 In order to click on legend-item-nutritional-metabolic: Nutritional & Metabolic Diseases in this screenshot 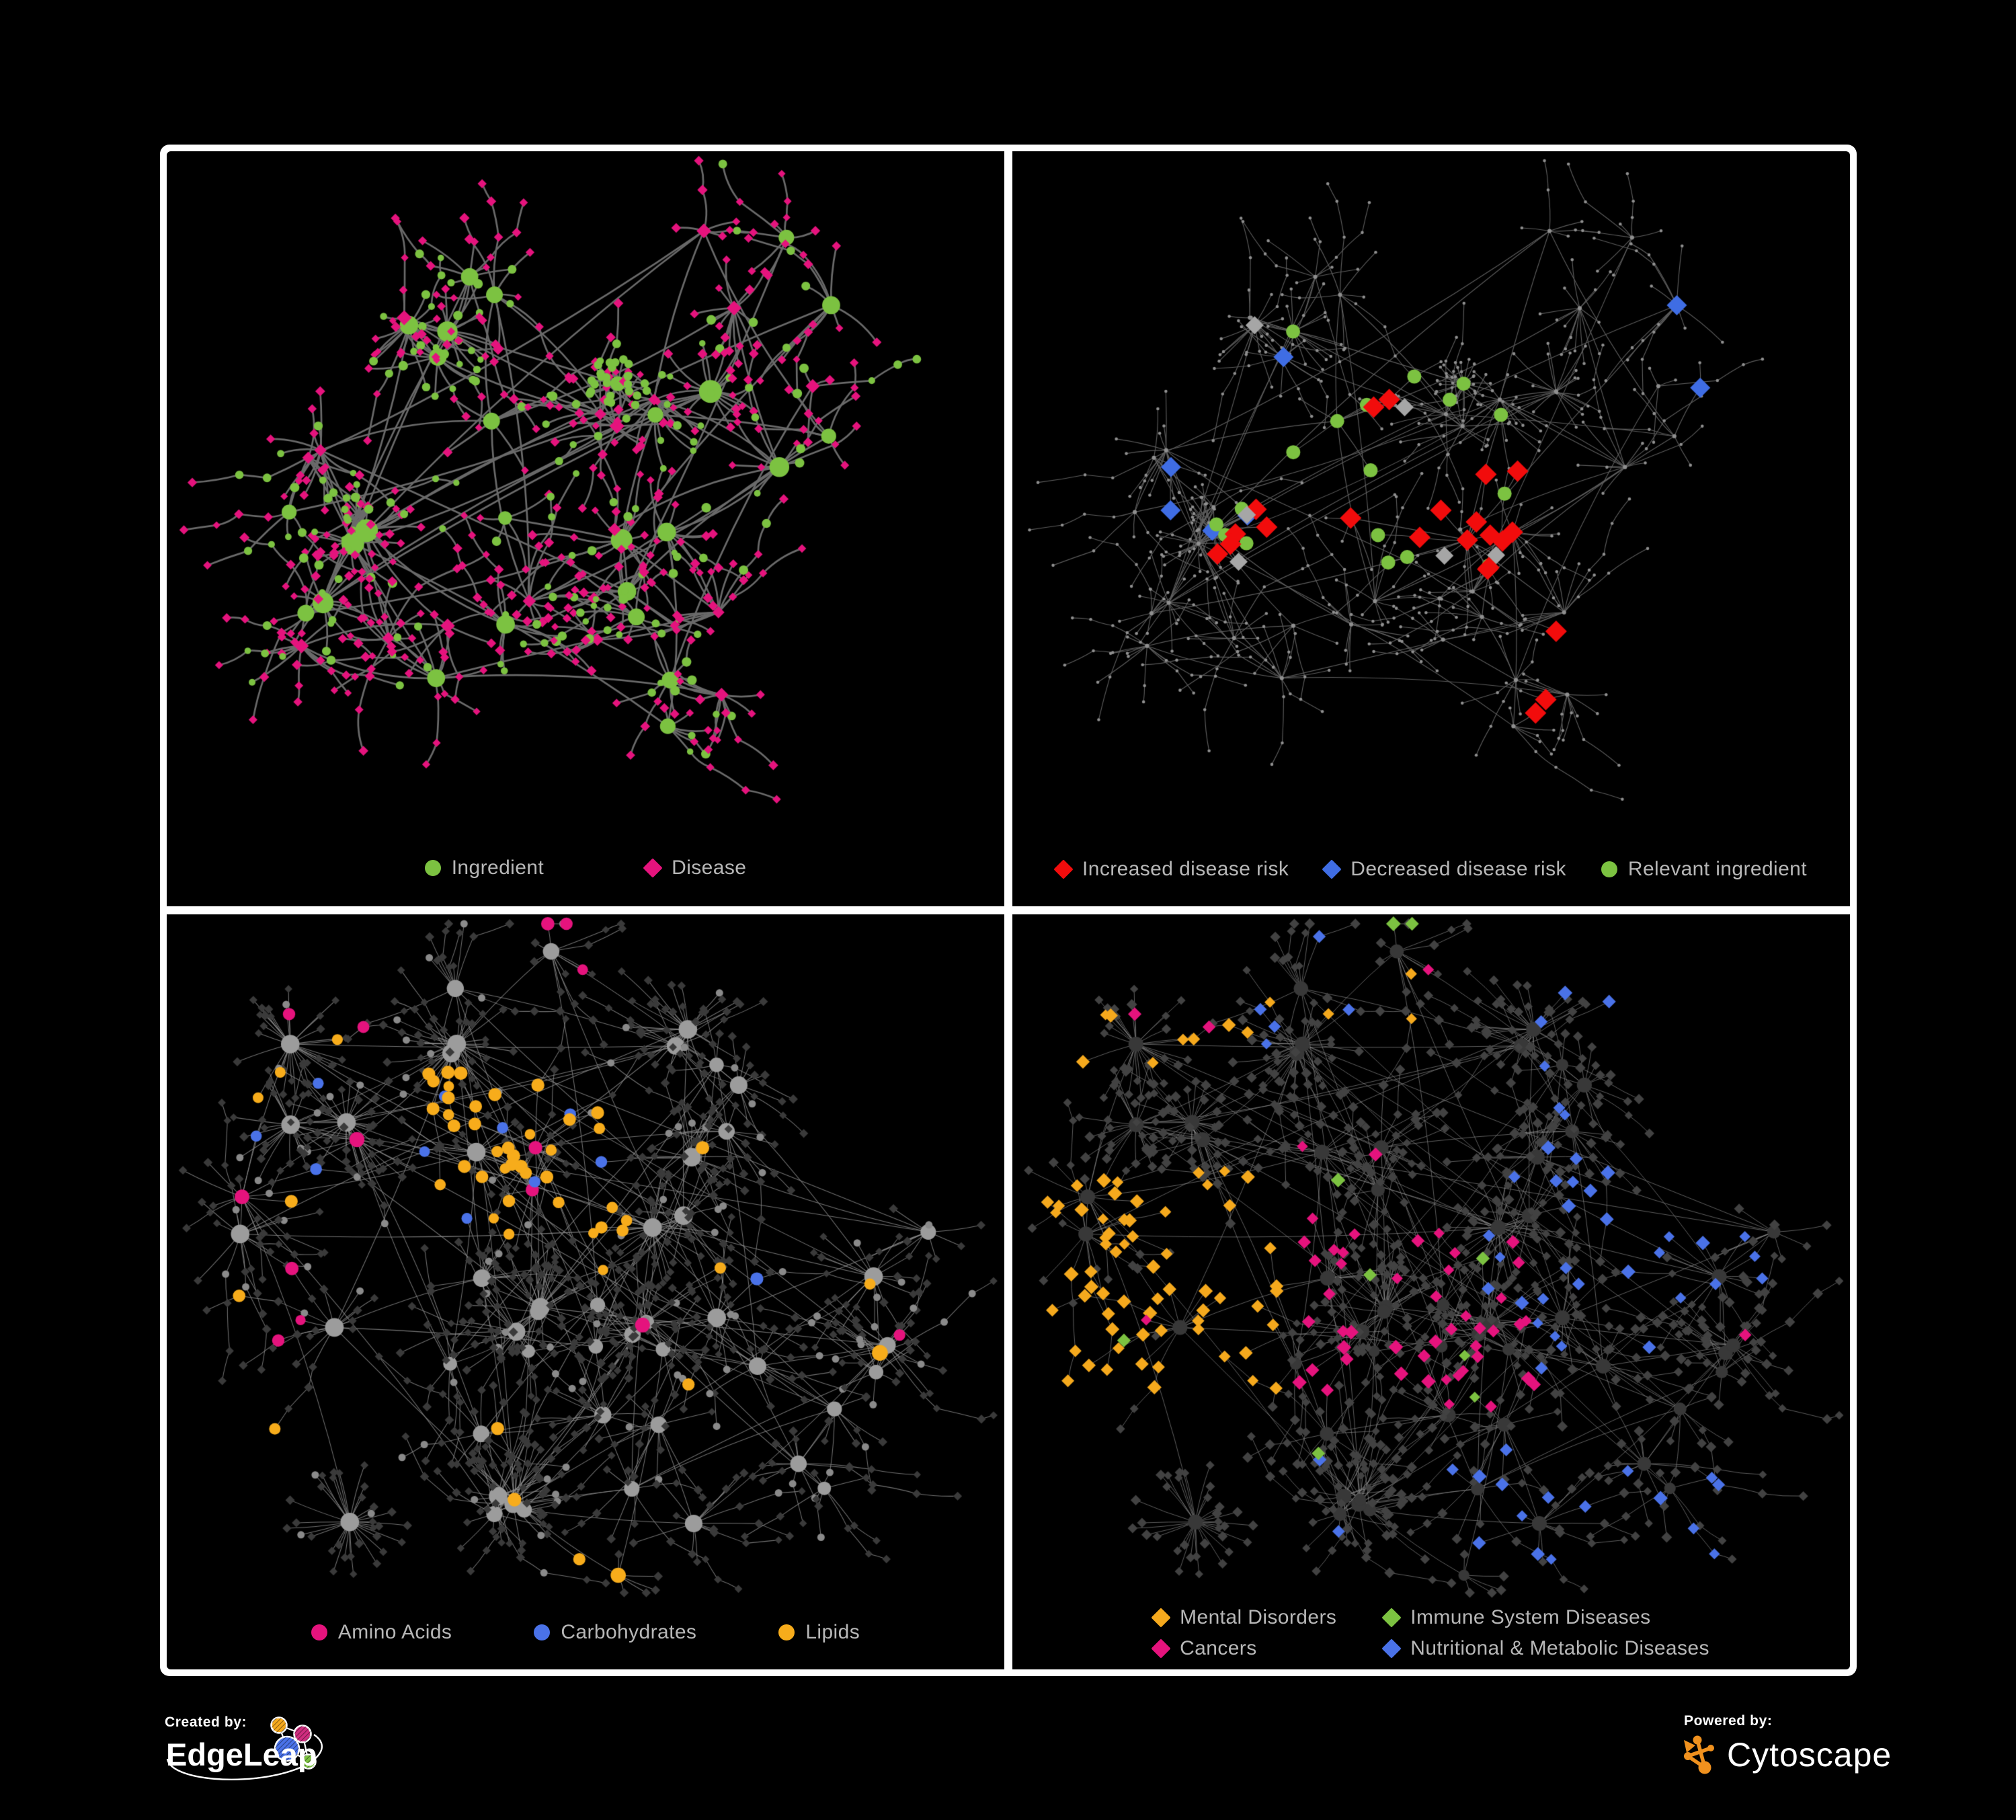, I will do `click(1545, 1648)`.